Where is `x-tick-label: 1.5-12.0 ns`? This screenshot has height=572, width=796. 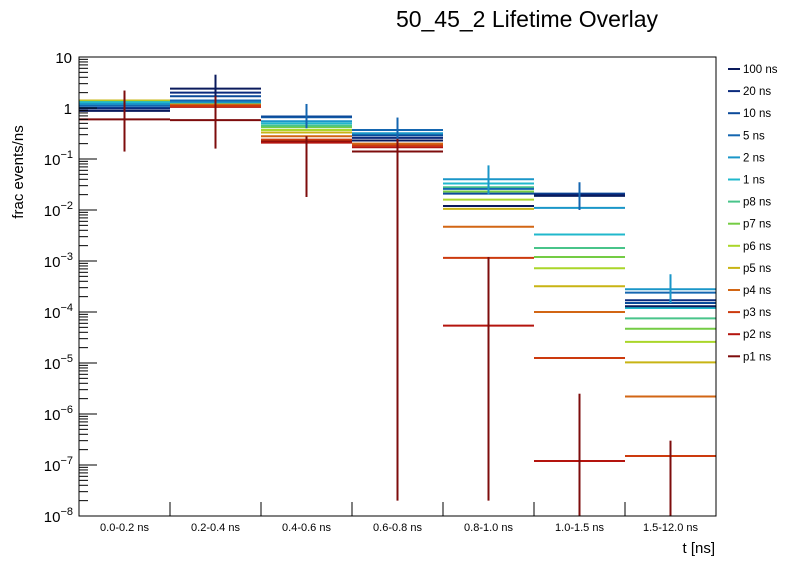
x-tick-label: 1.5-12.0 ns is located at coordinates (671, 528).